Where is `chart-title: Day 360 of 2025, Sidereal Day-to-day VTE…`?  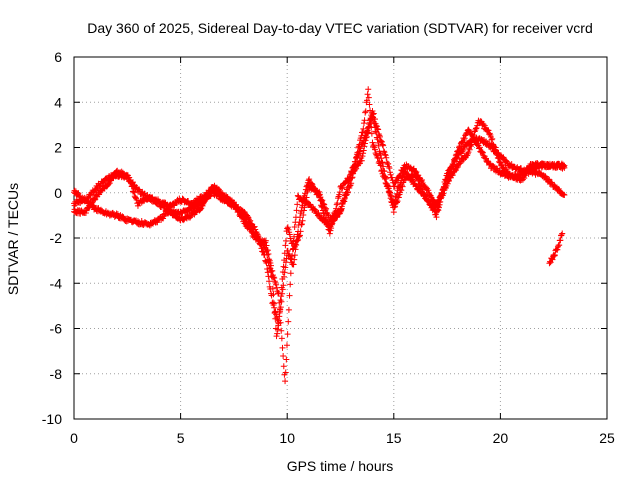
chart-title: Day 360 of 2025, Sidereal Day-to-day VTE… is located at coordinates (340, 28).